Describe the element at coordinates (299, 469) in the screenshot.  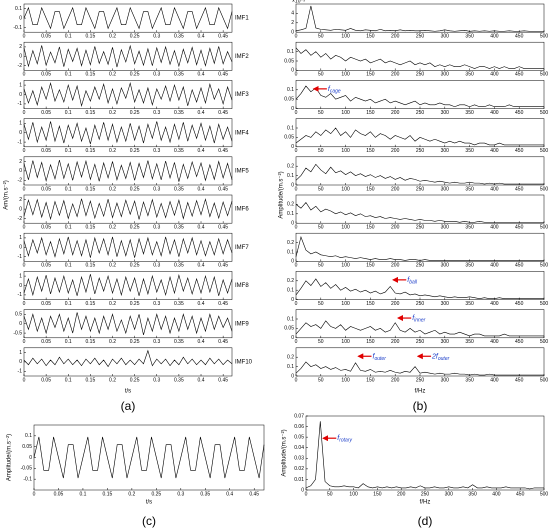
I see `y-tick-label: 0.02` at that location.